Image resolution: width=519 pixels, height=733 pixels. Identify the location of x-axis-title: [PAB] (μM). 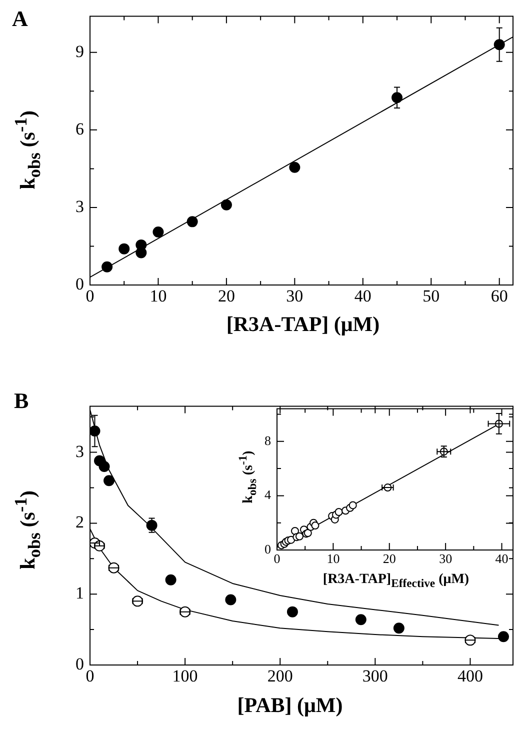
(290, 705).